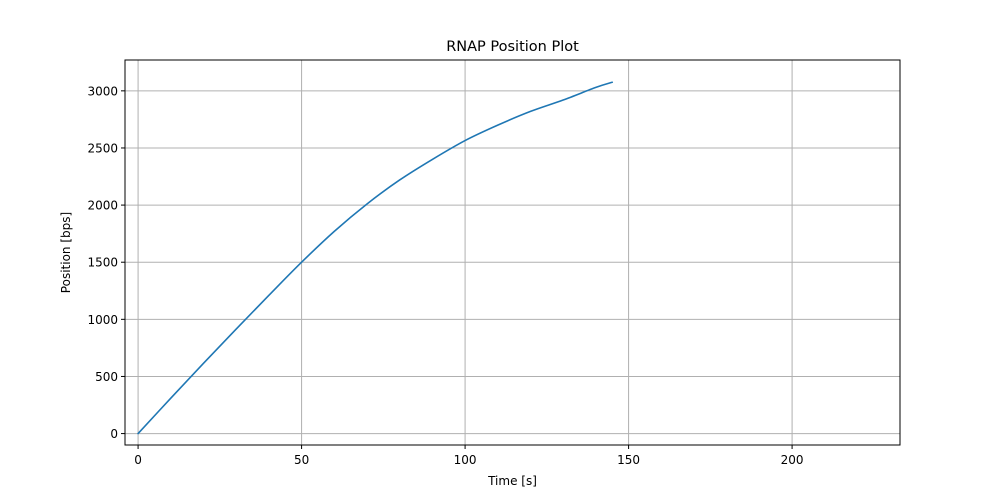 This screenshot has width=1000, height=500. Describe the element at coordinates (792, 460) in the screenshot. I see `x-tick-label: 200` at that location.